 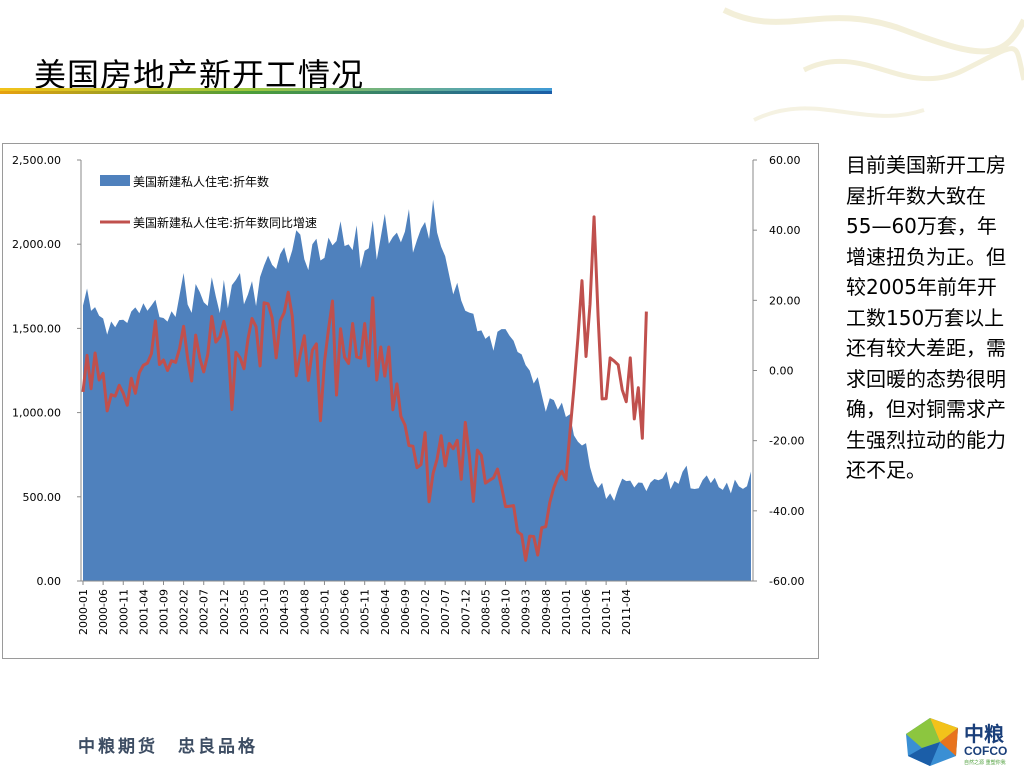 I want to click on x-tick-label: 2000-06, so click(x=103, y=612).